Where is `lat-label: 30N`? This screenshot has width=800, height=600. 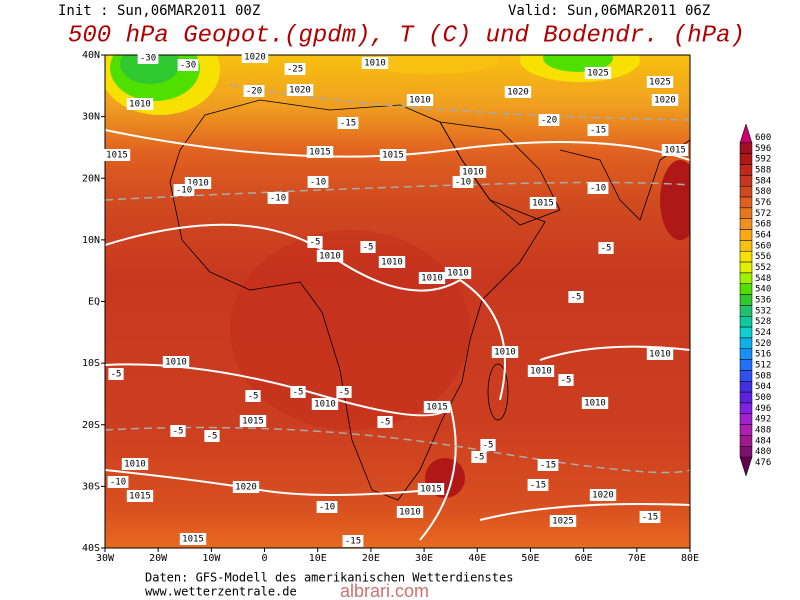
lat-label: 30N is located at coordinates (91, 117).